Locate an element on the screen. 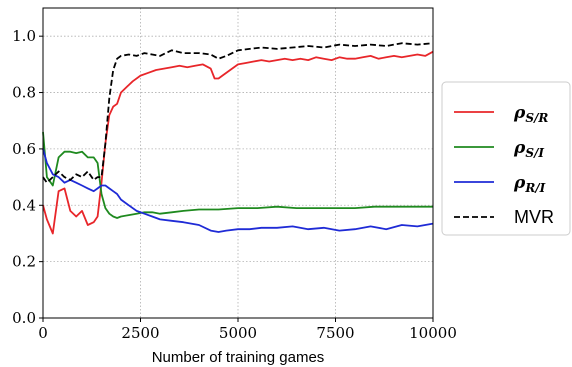 The height and width of the screenshot is (367, 572). x-tick-label: 2500 is located at coordinates (140, 333).